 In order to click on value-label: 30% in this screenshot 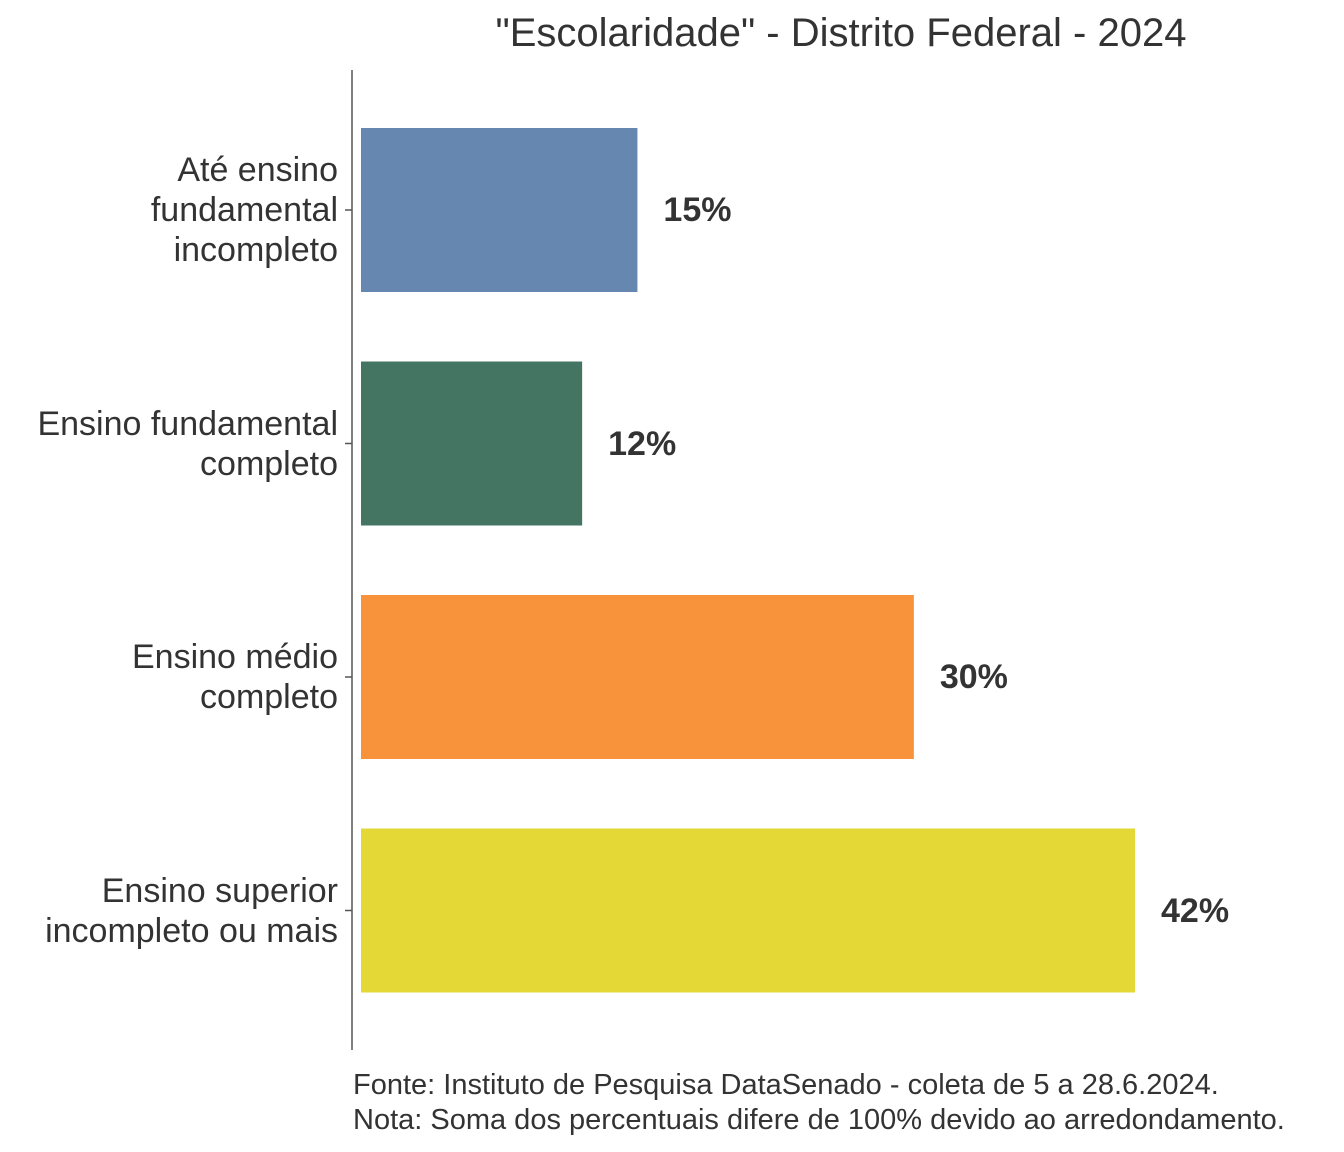, I will do `click(973, 677)`.